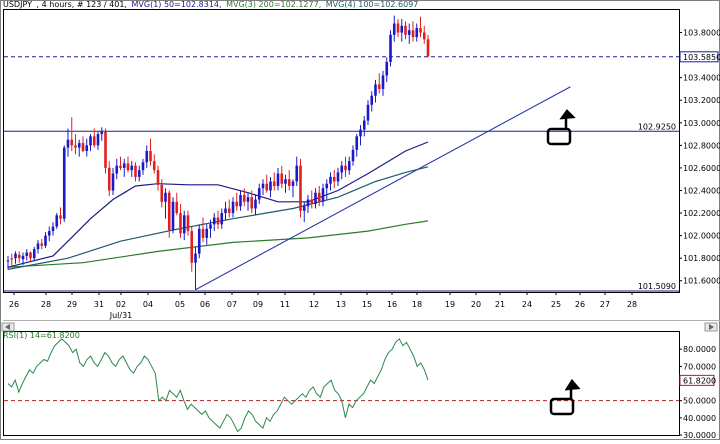 The width and height of the screenshot is (720, 444). Describe the element at coordinates (8, 327) in the screenshot. I see `scroll-left-icon` at that location.